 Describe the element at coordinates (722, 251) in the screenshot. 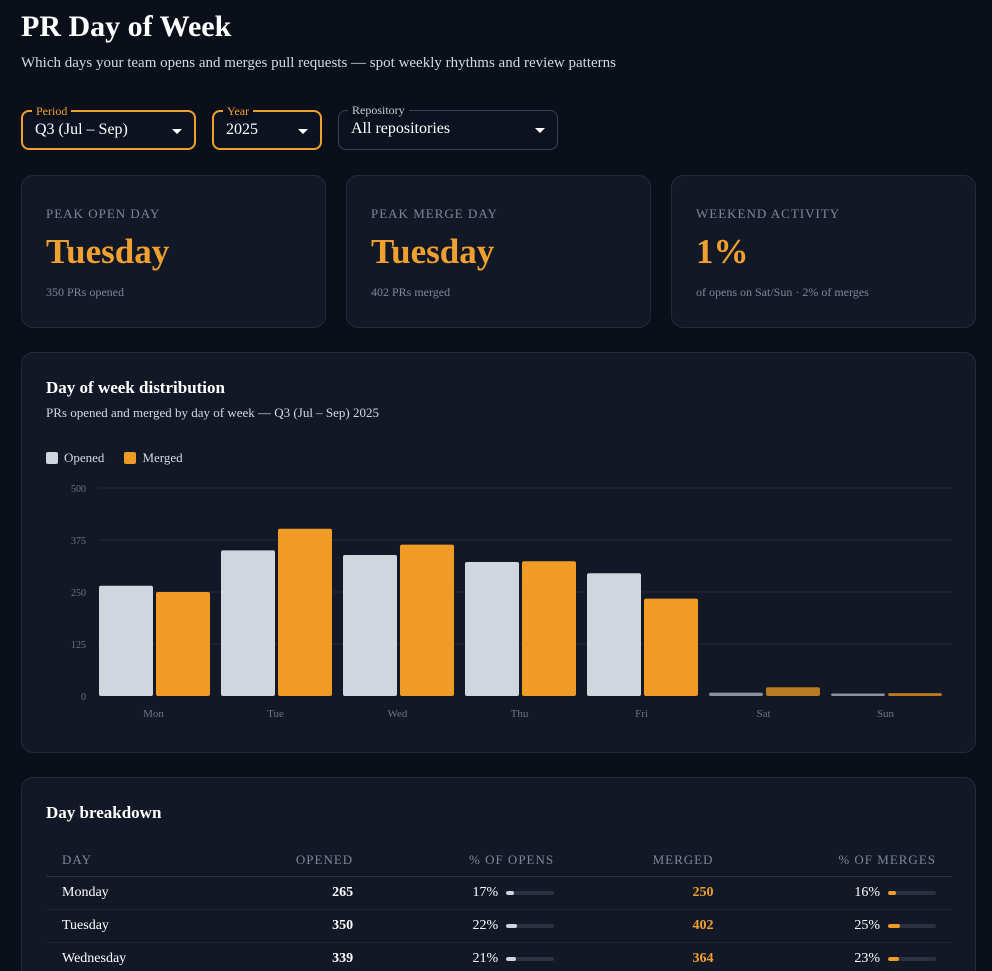

I see `kpi-value: 1%` at that location.